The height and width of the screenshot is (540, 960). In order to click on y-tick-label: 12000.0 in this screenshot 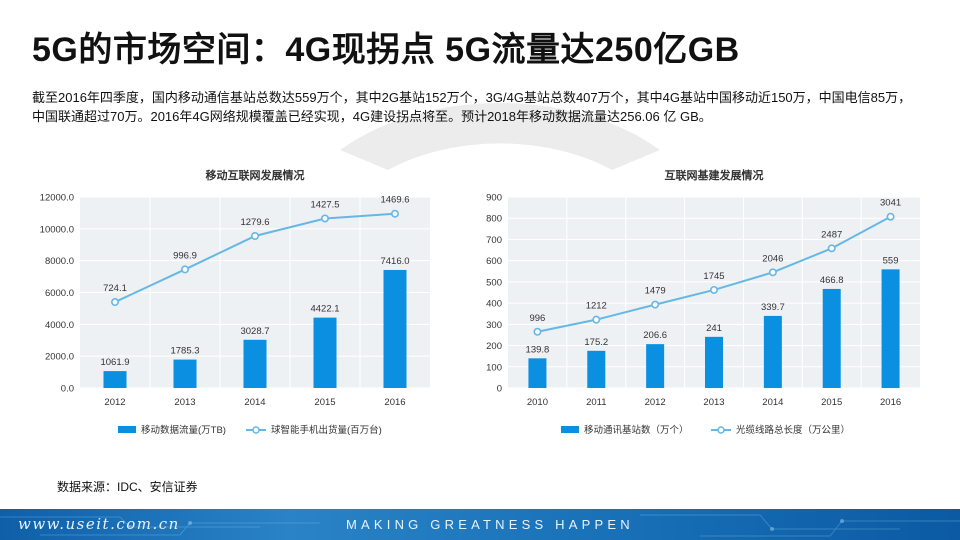, I will do `click(57, 198)`.